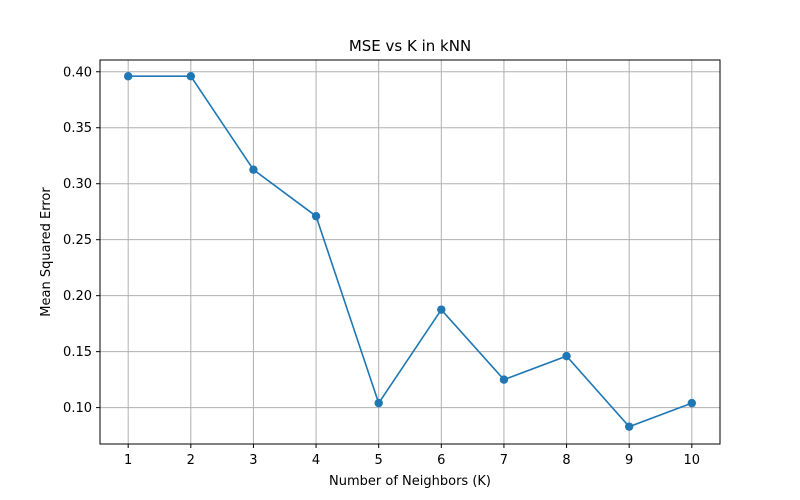 This screenshot has height=500, width=800. I want to click on x-axis-ticks: 1 2 3 4 5 6 7 8 9 10, so click(412, 456).